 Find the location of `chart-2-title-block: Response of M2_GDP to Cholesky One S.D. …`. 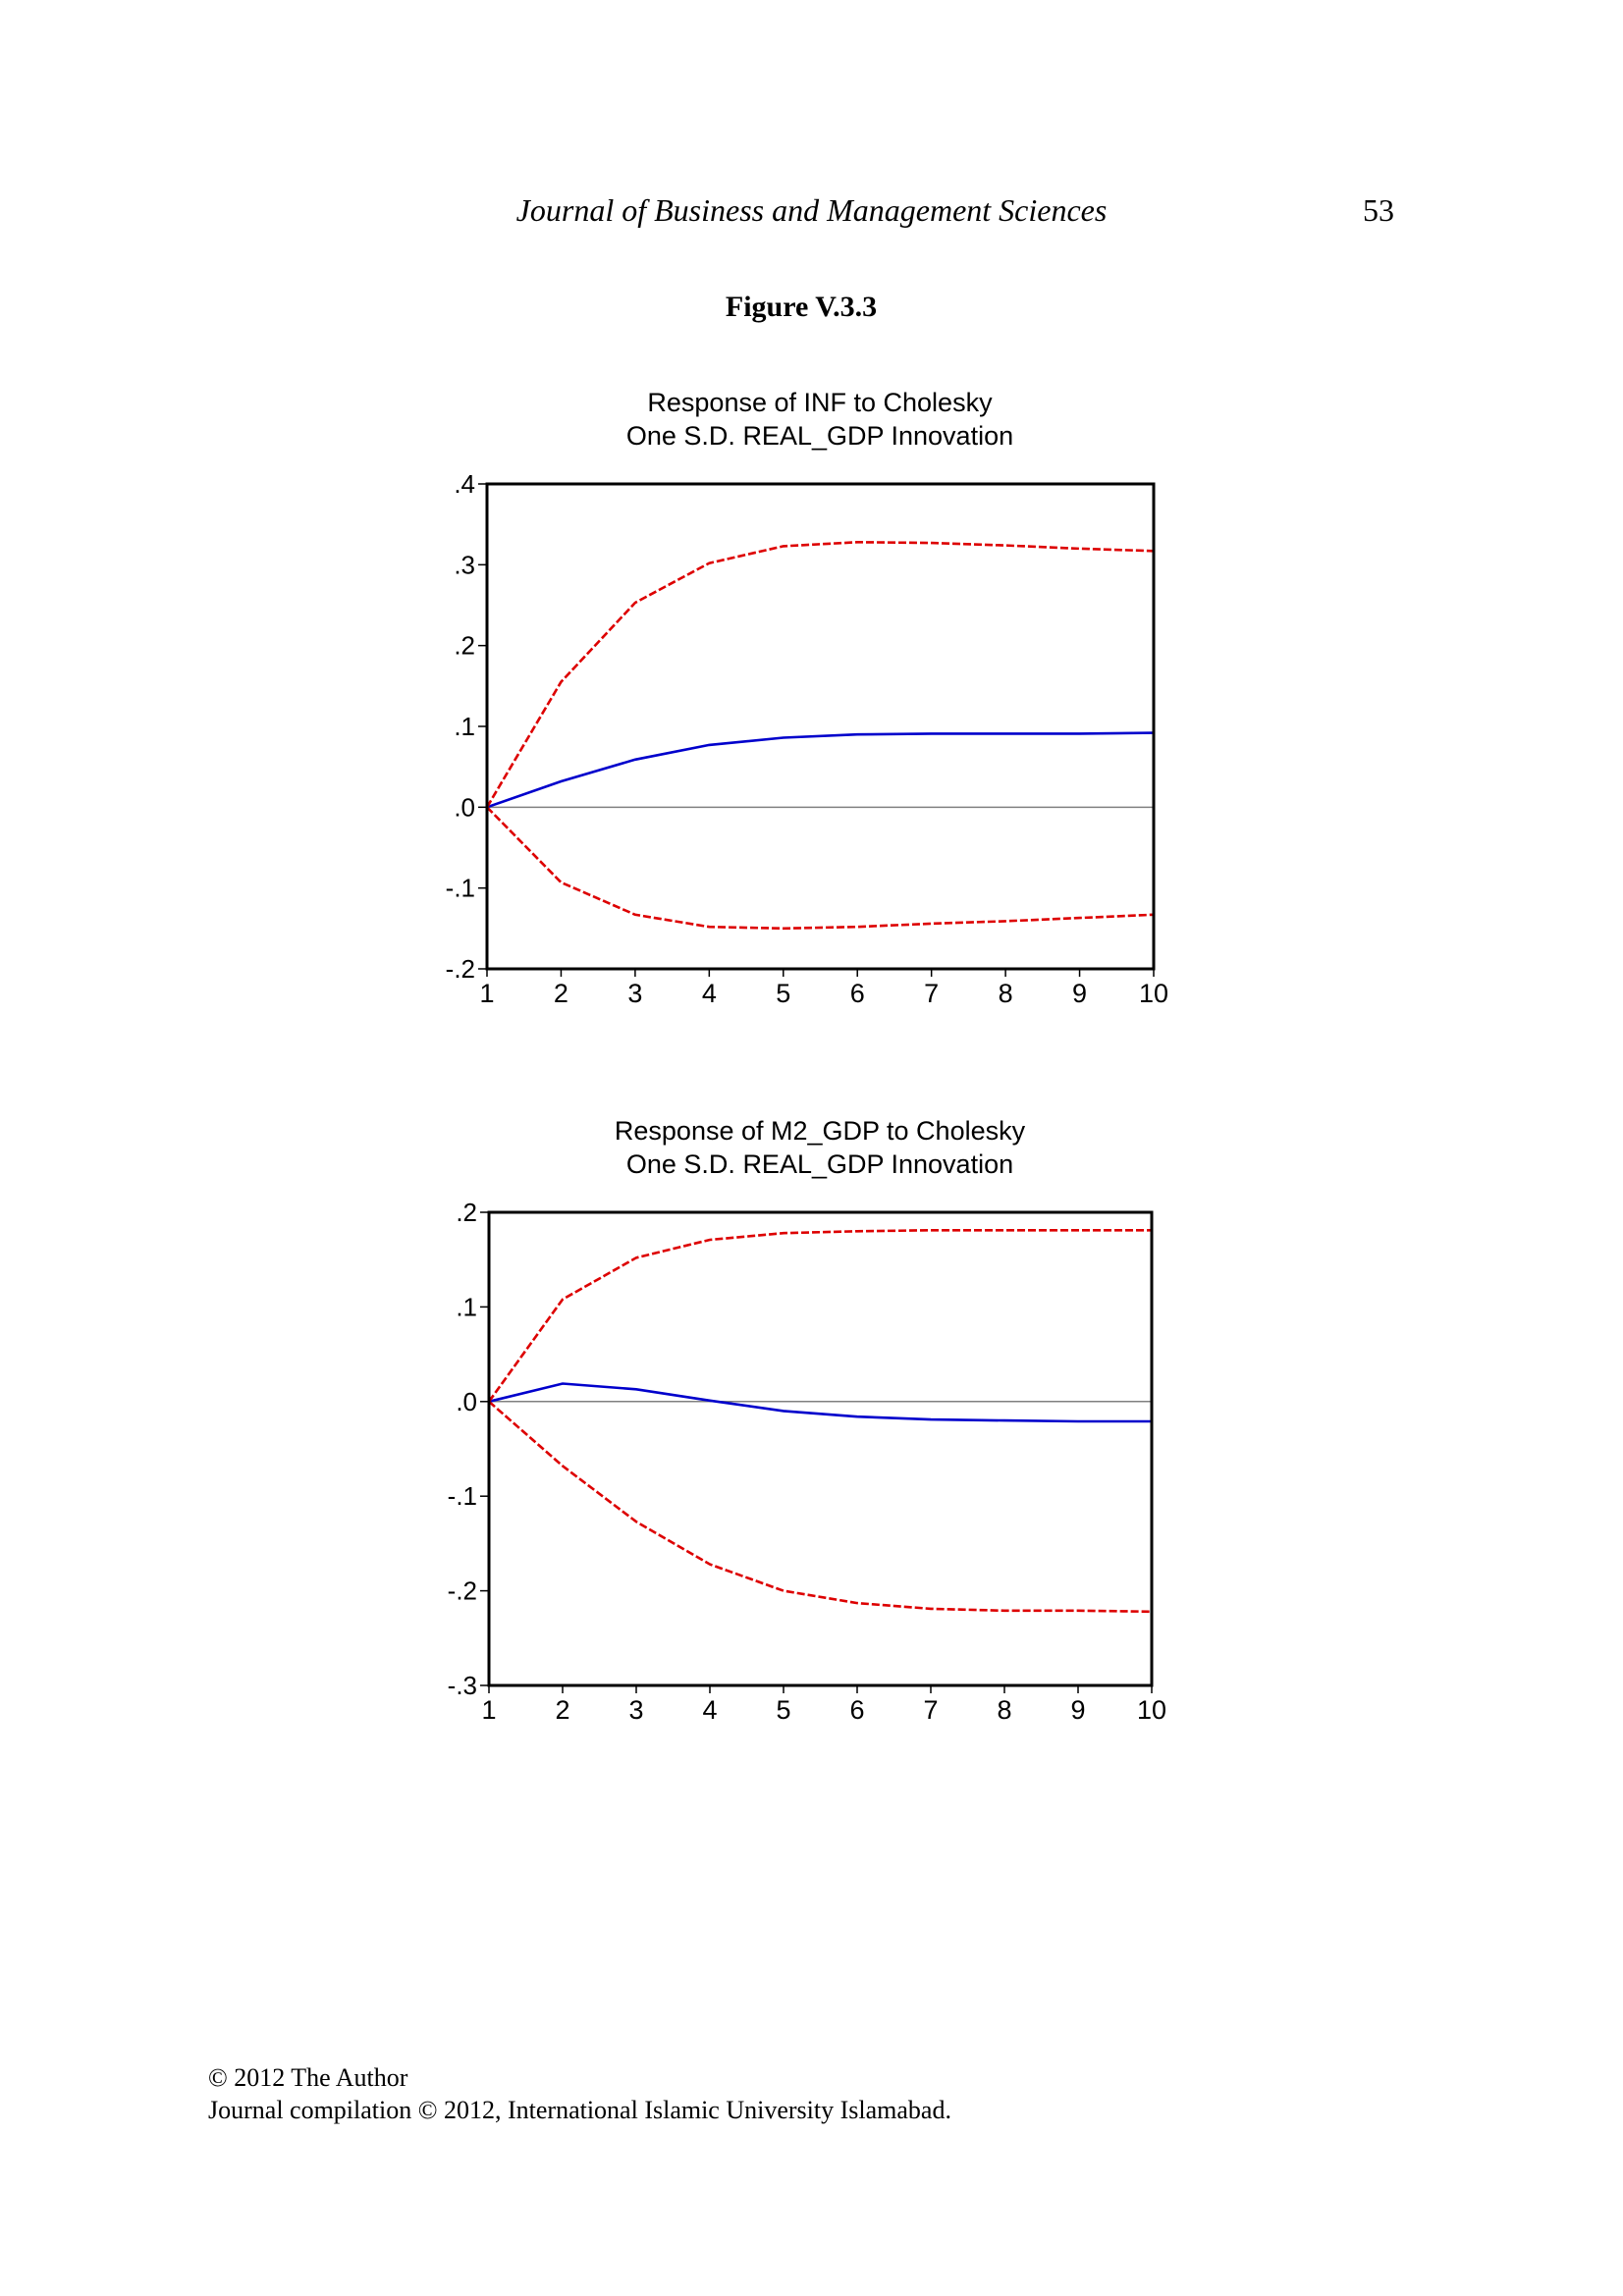

chart-2-title-block: Response of M2_GDP to Cholesky One S.D. … is located at coordinates (820, 1147).